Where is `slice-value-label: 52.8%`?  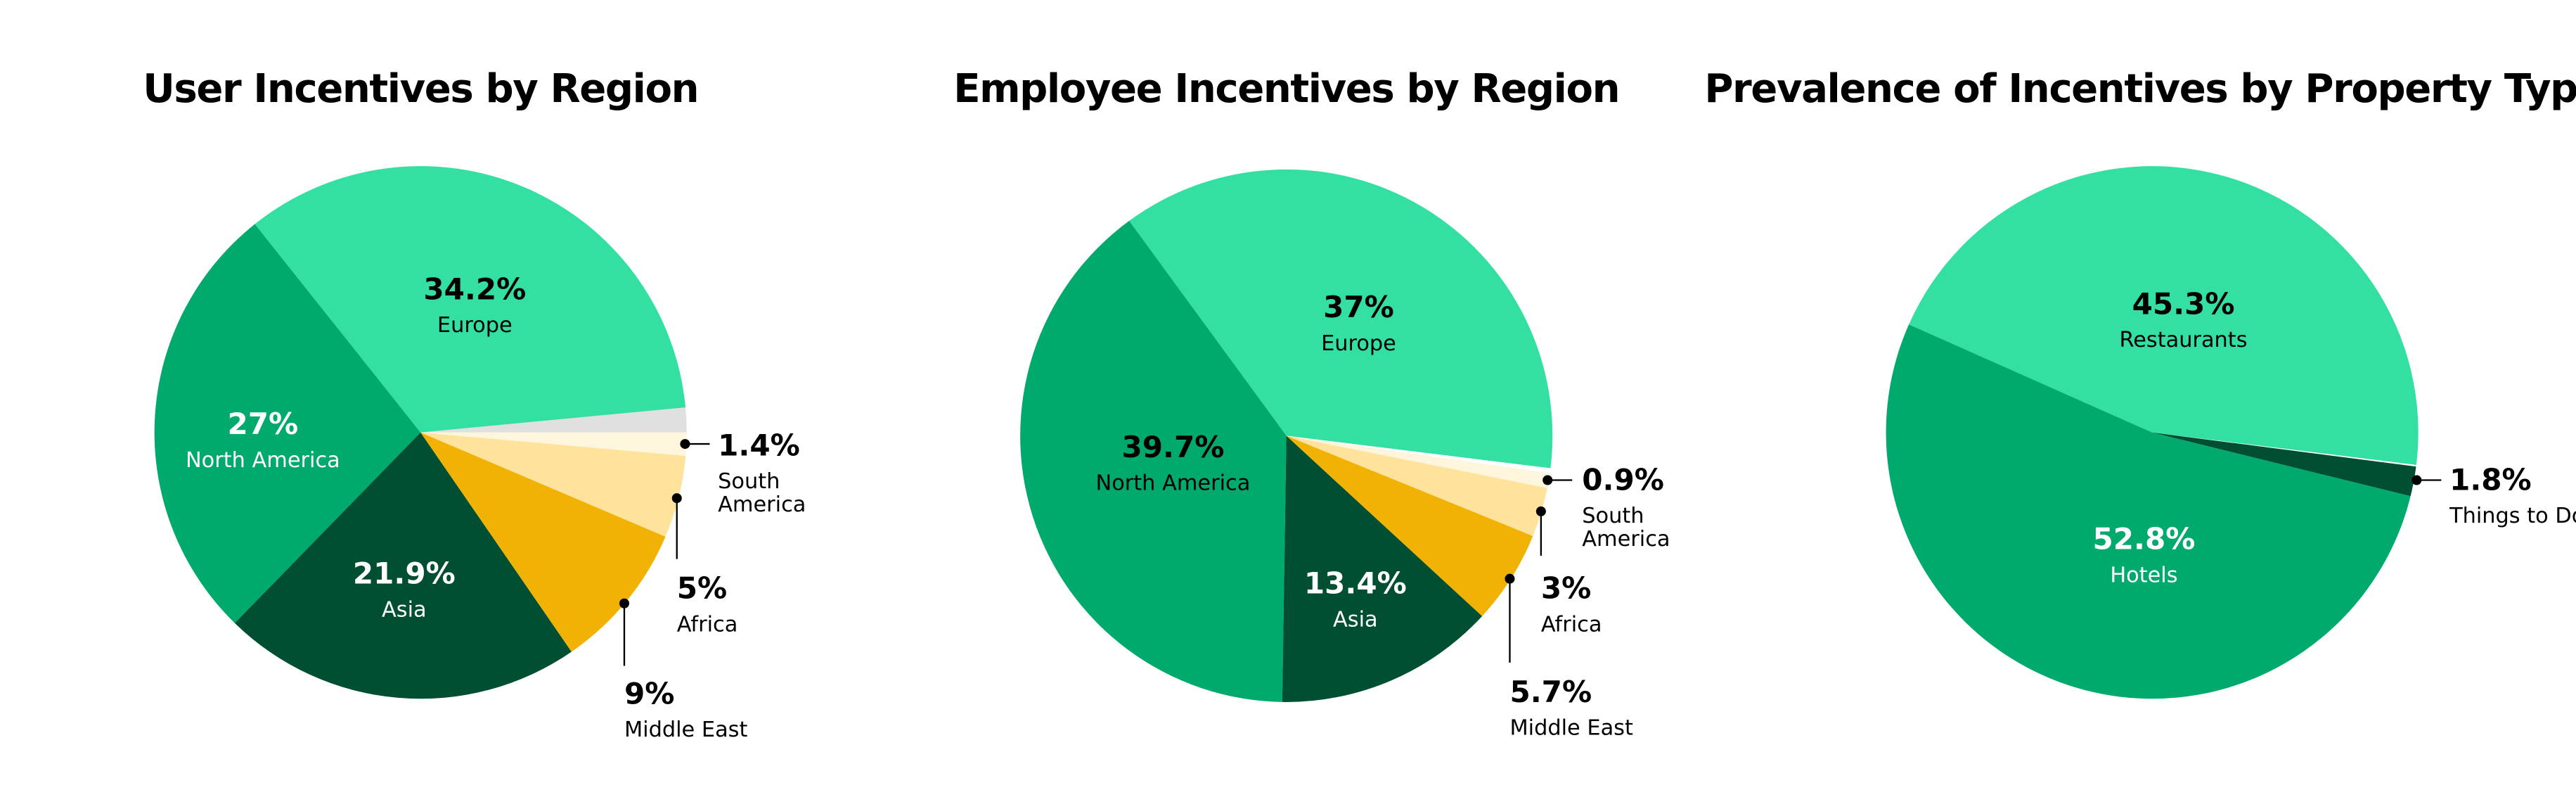 slice-value-label: 52.8% is located at coordinates (2144, 539).